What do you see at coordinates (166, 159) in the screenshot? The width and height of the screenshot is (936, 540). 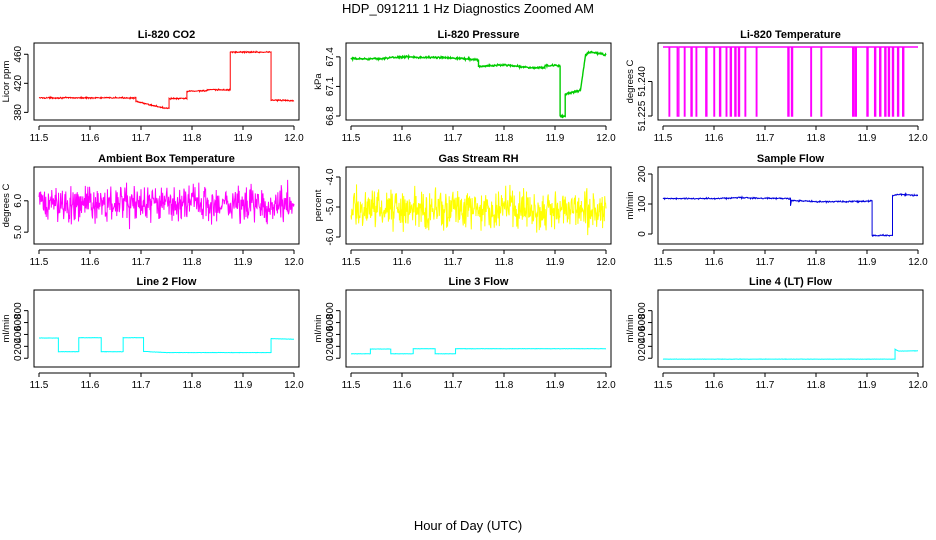 I see `panel-title: Ambient Box Temperature` at bounding box center [166, 159].